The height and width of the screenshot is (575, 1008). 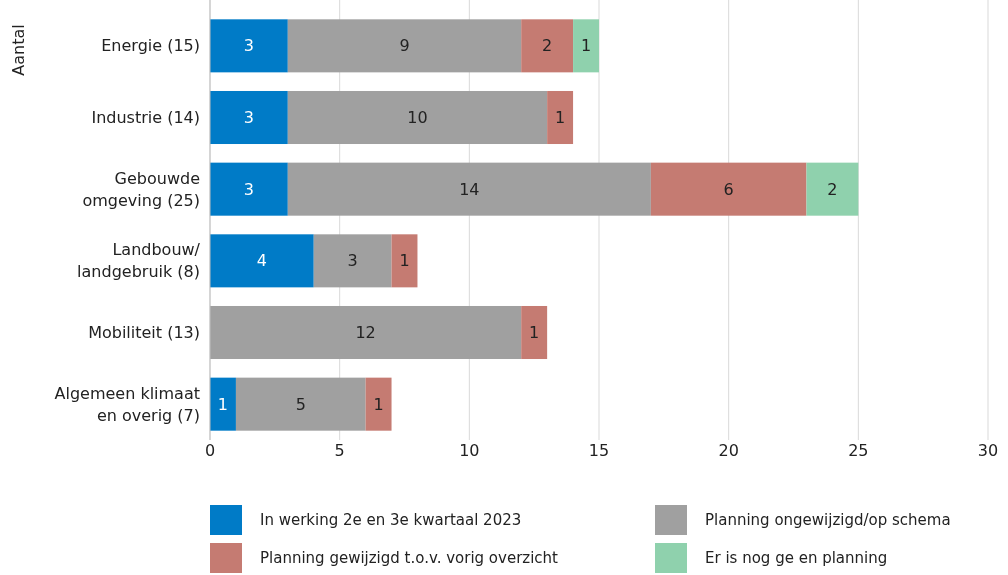 What do you see at coordinates (18, 50) in the screenshot?
I see `y-axis-title: Aantal` at bounding box center [18, 50].